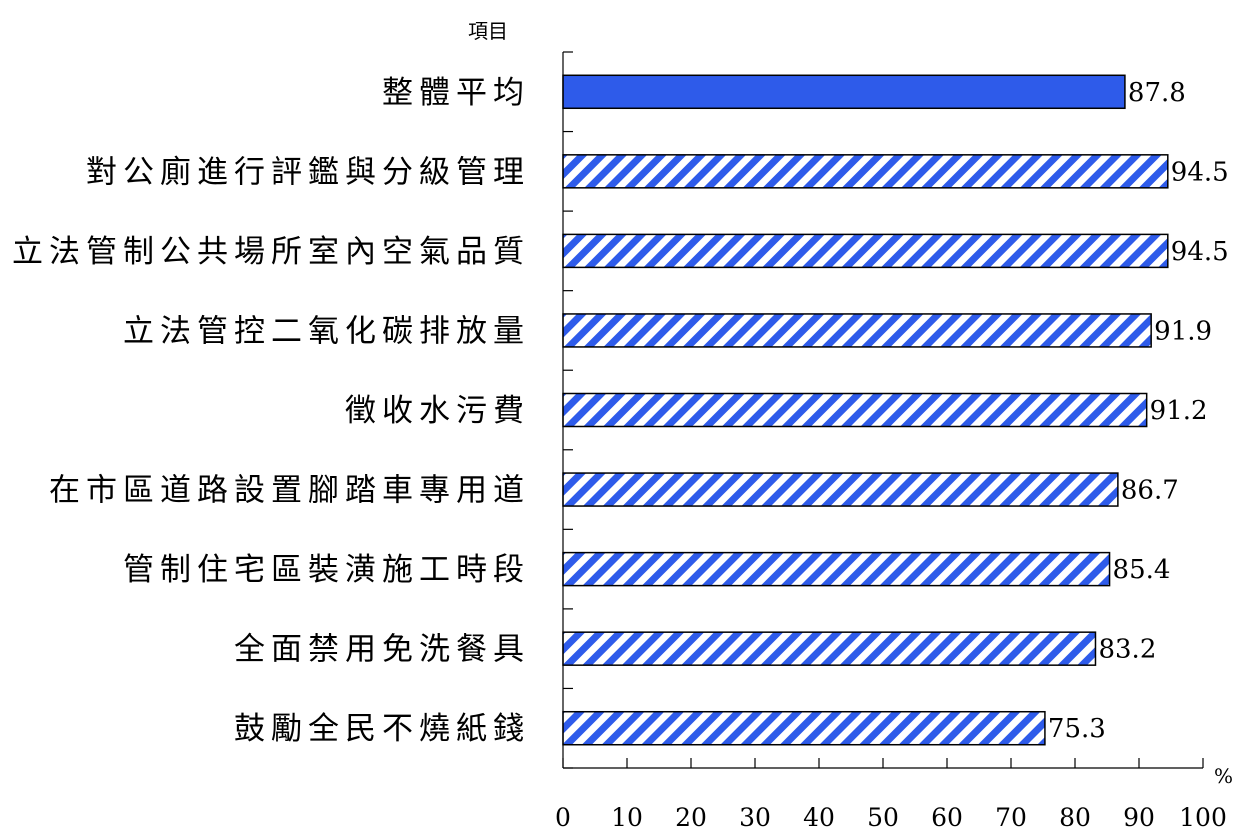 The image size is (1236, 831). Describe the element at coordinates (1011, 817) in the screenshot. I see `x-tick-label-7: 70` at that location.